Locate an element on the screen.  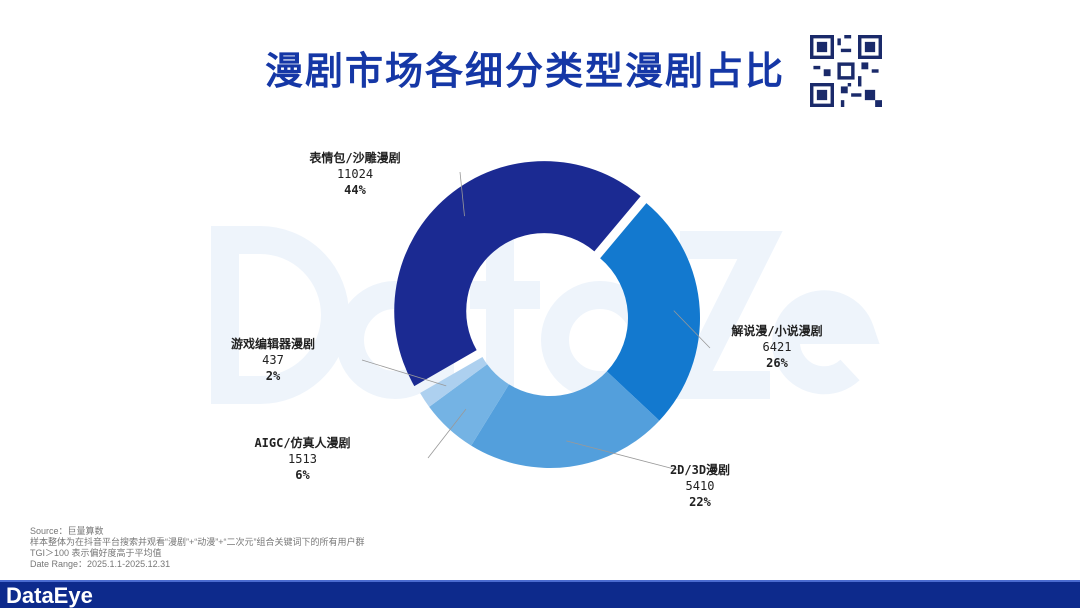
page-title: 漫剧市场各细分类型漫剧占比 is located at coordinates (524, 71).